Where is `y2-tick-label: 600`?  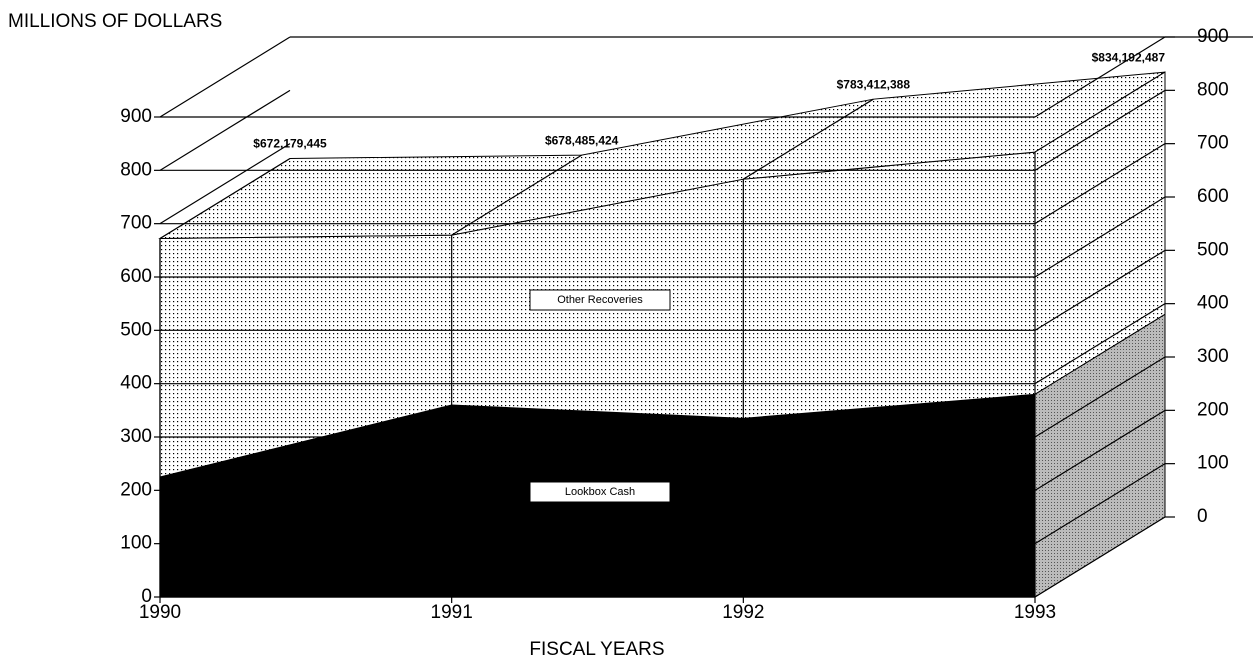
y2-tick-label: 600 is located at coordinates (1213, 196).